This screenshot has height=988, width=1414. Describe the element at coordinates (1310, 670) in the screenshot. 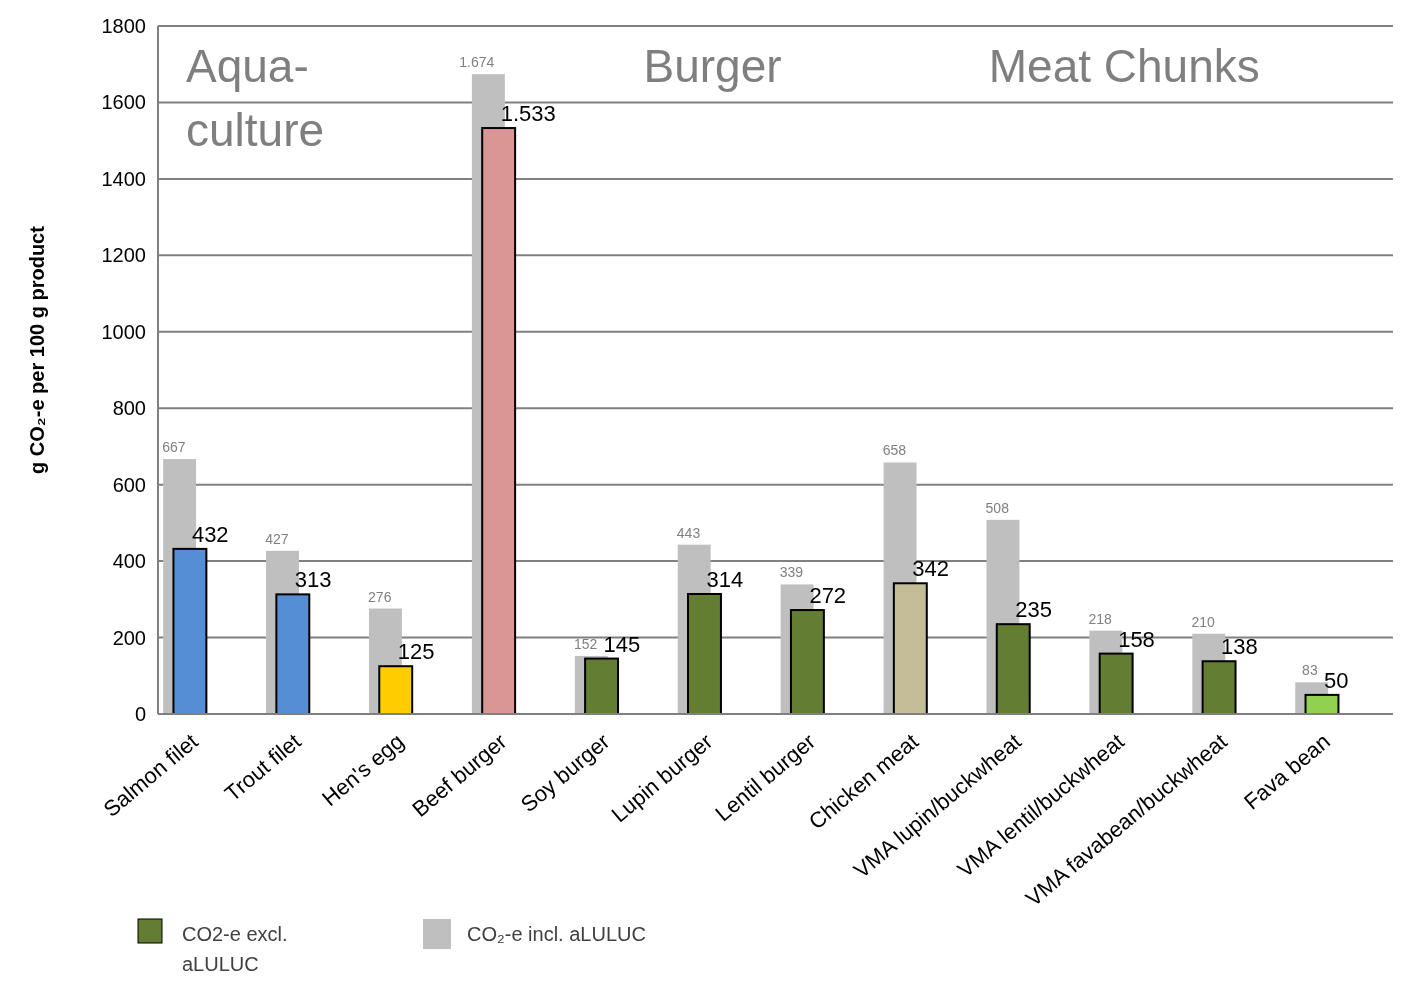

I see `data-label: 83` at that location.